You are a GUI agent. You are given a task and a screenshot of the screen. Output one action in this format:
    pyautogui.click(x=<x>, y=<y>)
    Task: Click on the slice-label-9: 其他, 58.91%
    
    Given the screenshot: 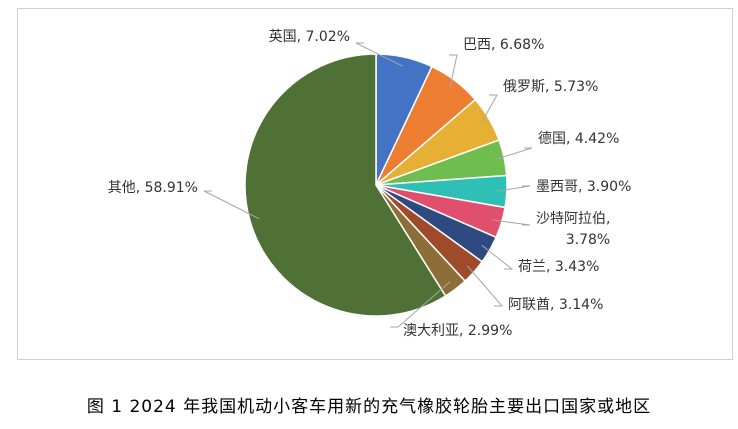 What is the action you would take?
    pyautogui.click(x=153, y=188)
    